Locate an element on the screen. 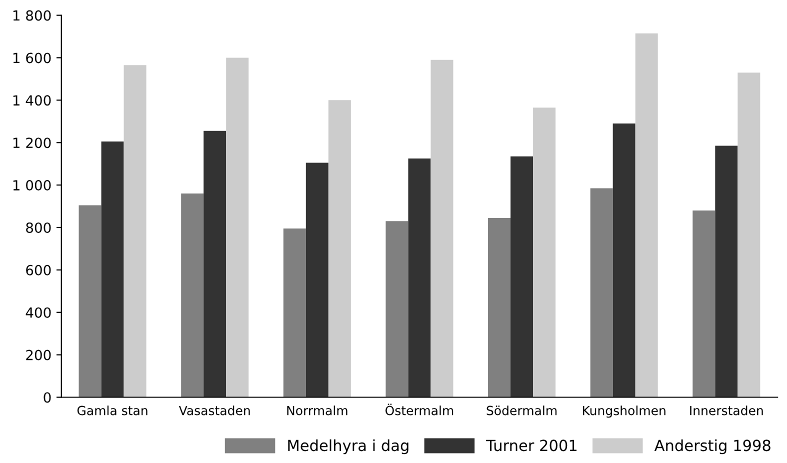  y-tick-label: 400 is located at coordinates (38, 312).